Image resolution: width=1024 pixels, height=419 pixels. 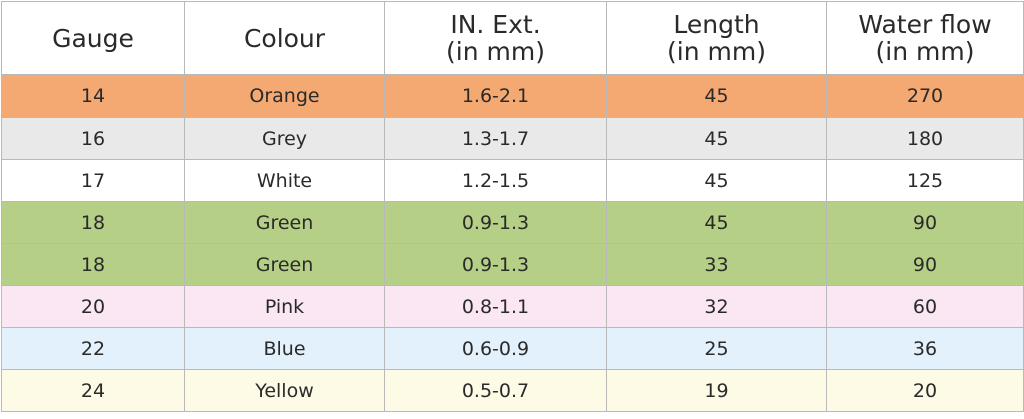 I want to click on cell-water-flow: 60, so click(x=925, y=306).